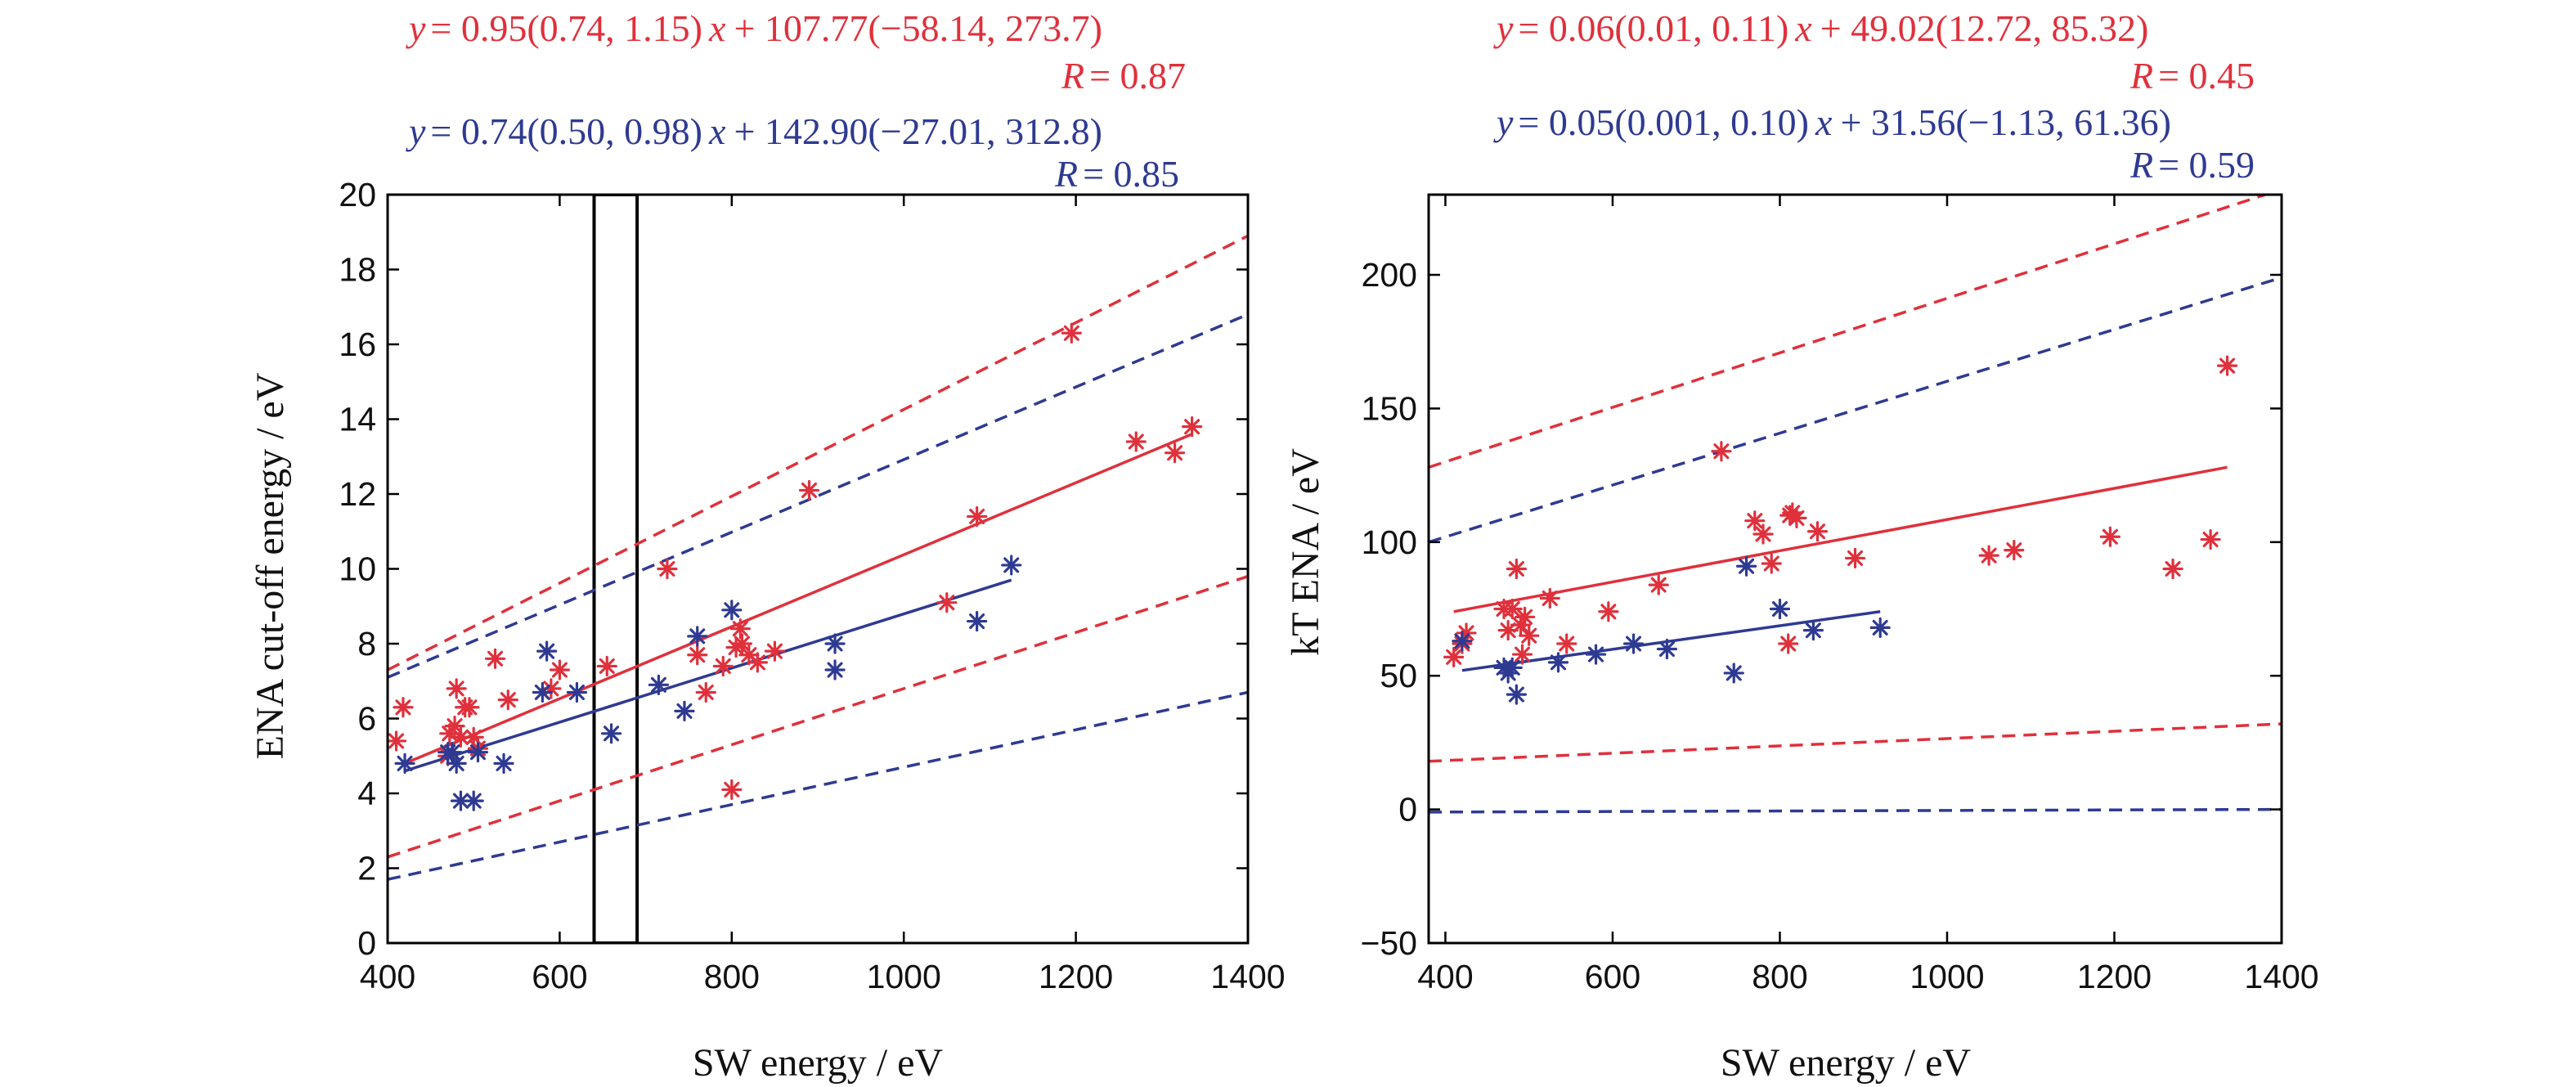 The height and width of the screenshot is (1087, 2576). What do you see at coordinates (1399, 676) in the screenshot?
I see `right-y-tick-label: 50` at bounding box center [1399, 676].